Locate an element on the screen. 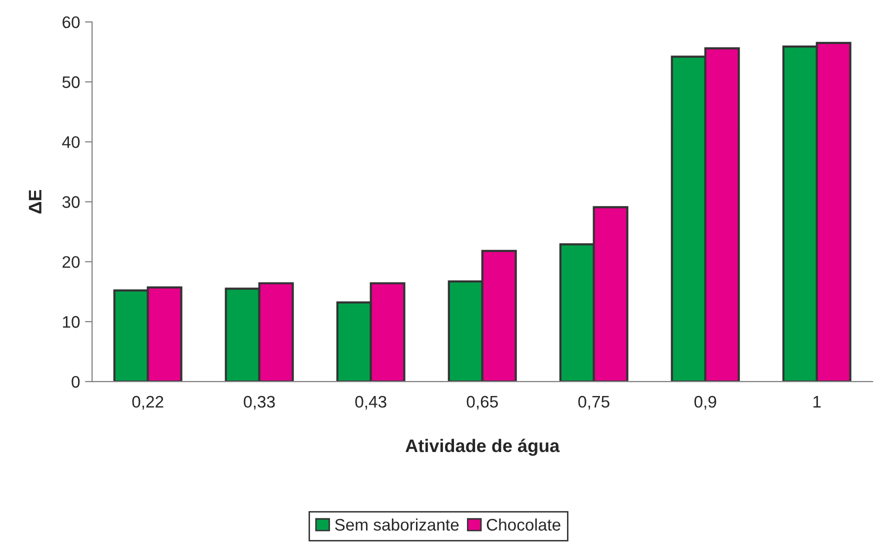 The width and height of the screenshot is (877, 549). x-tick-label: 0,22 is located at coordinates (148, 403).